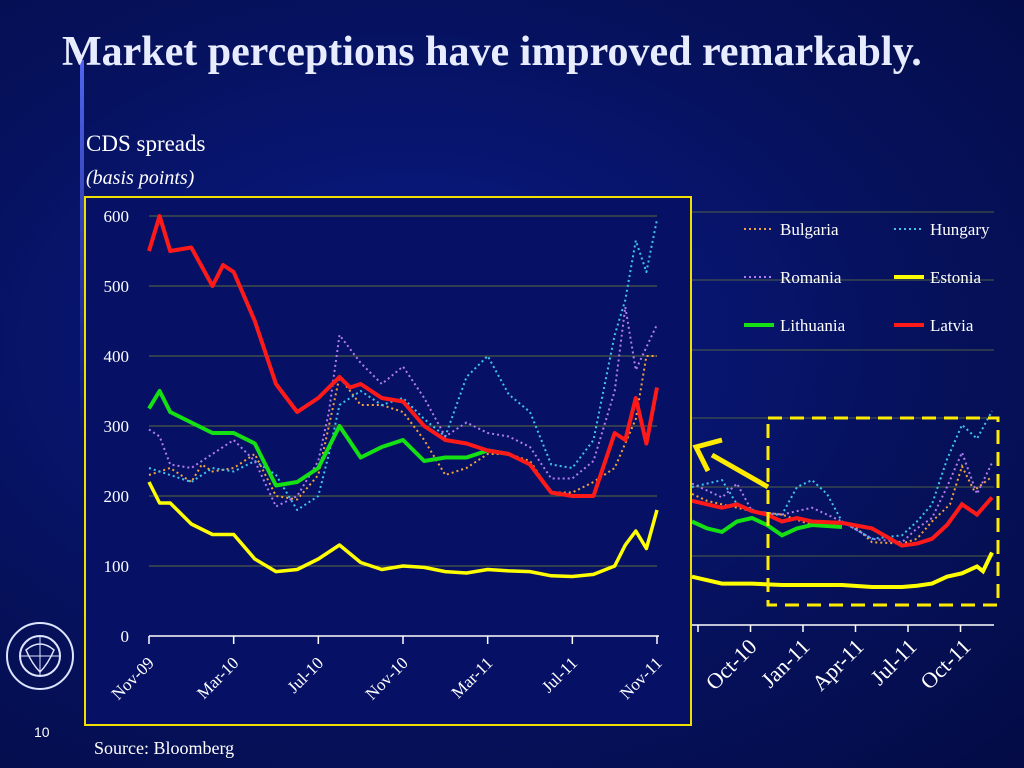  Describe the element at coordinates (785, 663) in the screenshot. I see `background-x-tick-label: Jan-11` at that location.